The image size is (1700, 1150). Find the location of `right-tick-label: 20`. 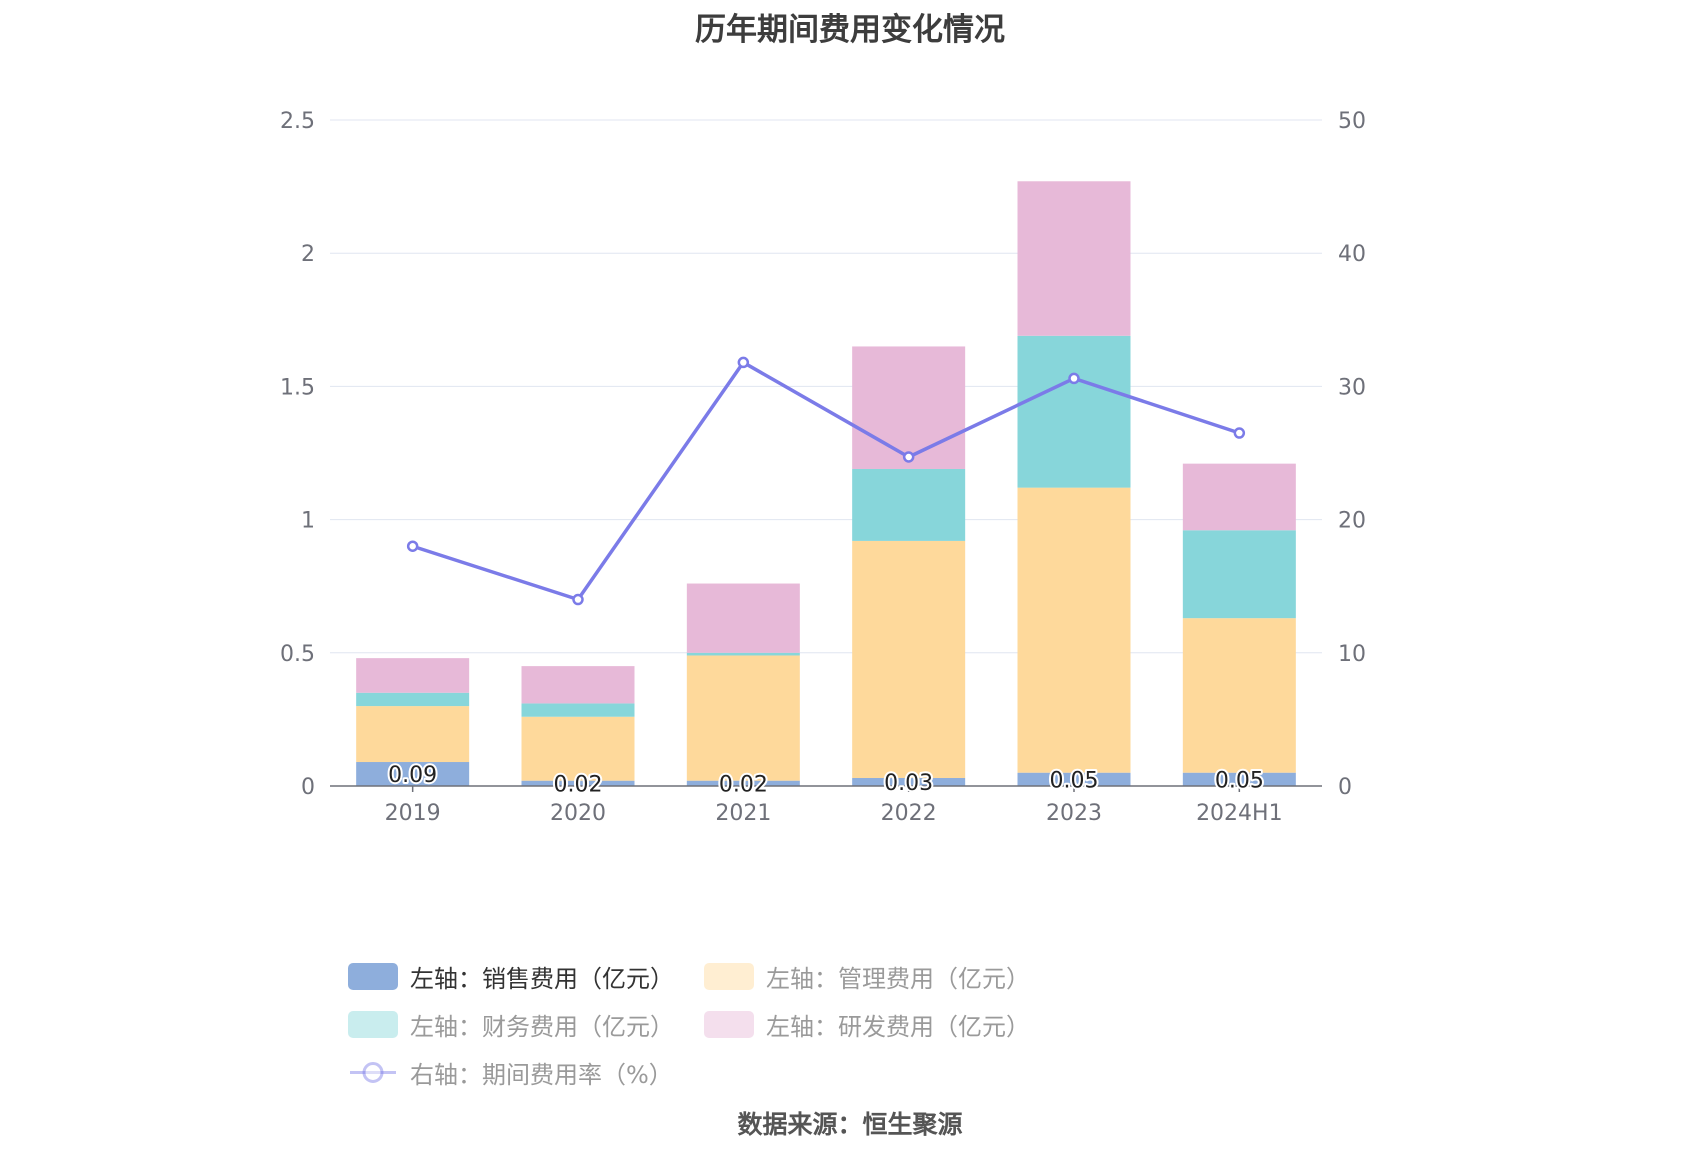

right-tick-label: 20 is located at coordinates (1352, 521).